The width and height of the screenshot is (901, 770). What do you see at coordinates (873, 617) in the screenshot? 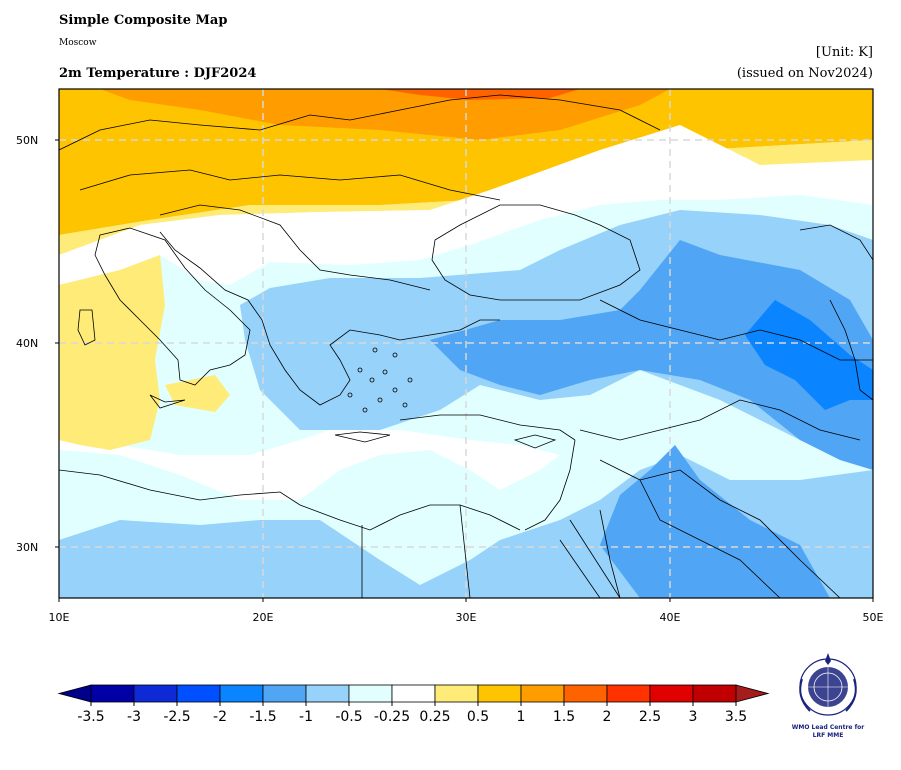
I see `lon-label-50e: 50E` at bounding box center [873, 617].